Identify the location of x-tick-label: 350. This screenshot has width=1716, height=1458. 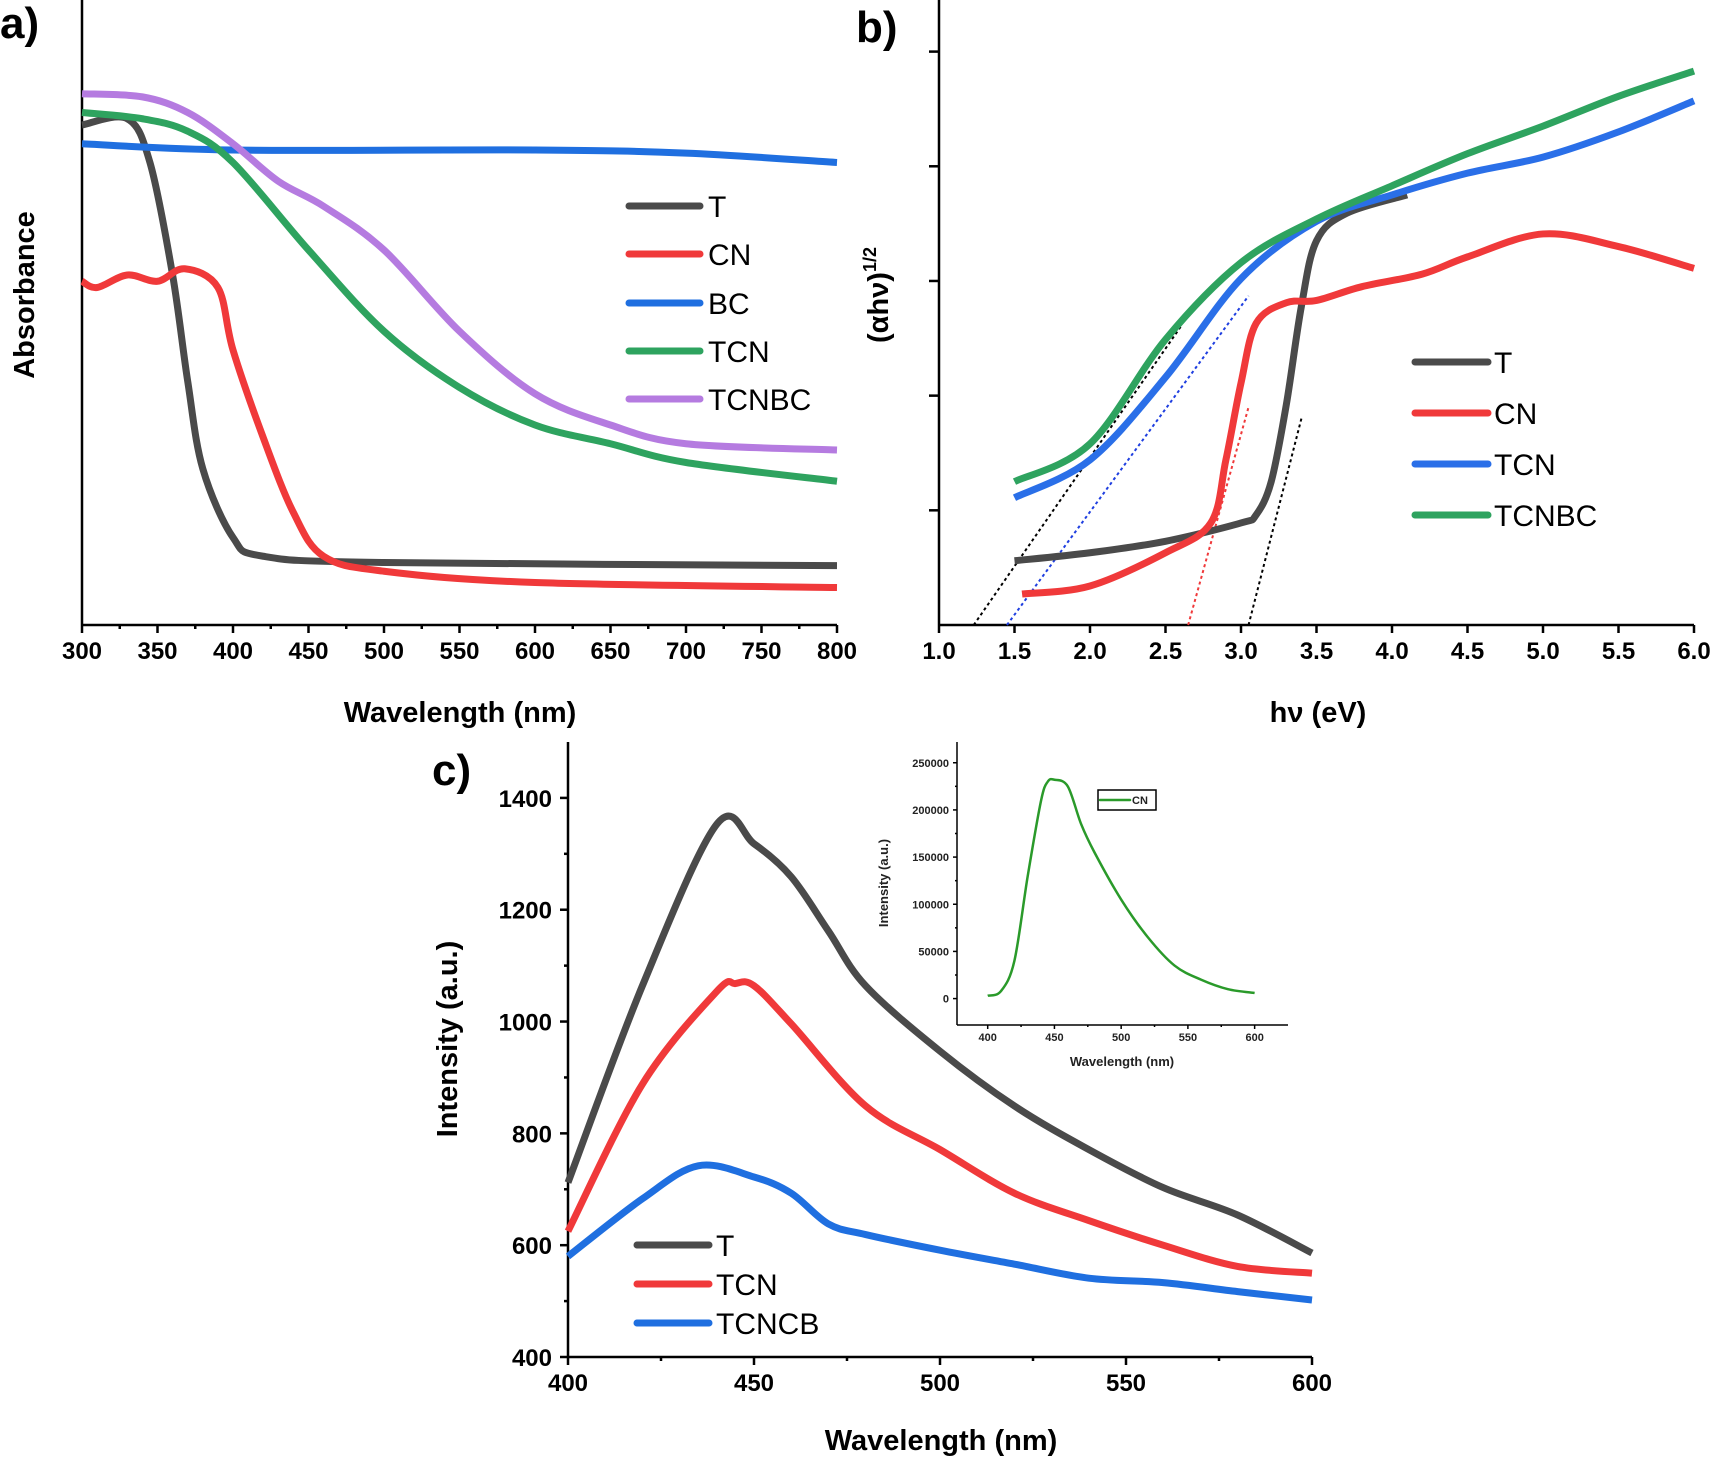
(157, 651).